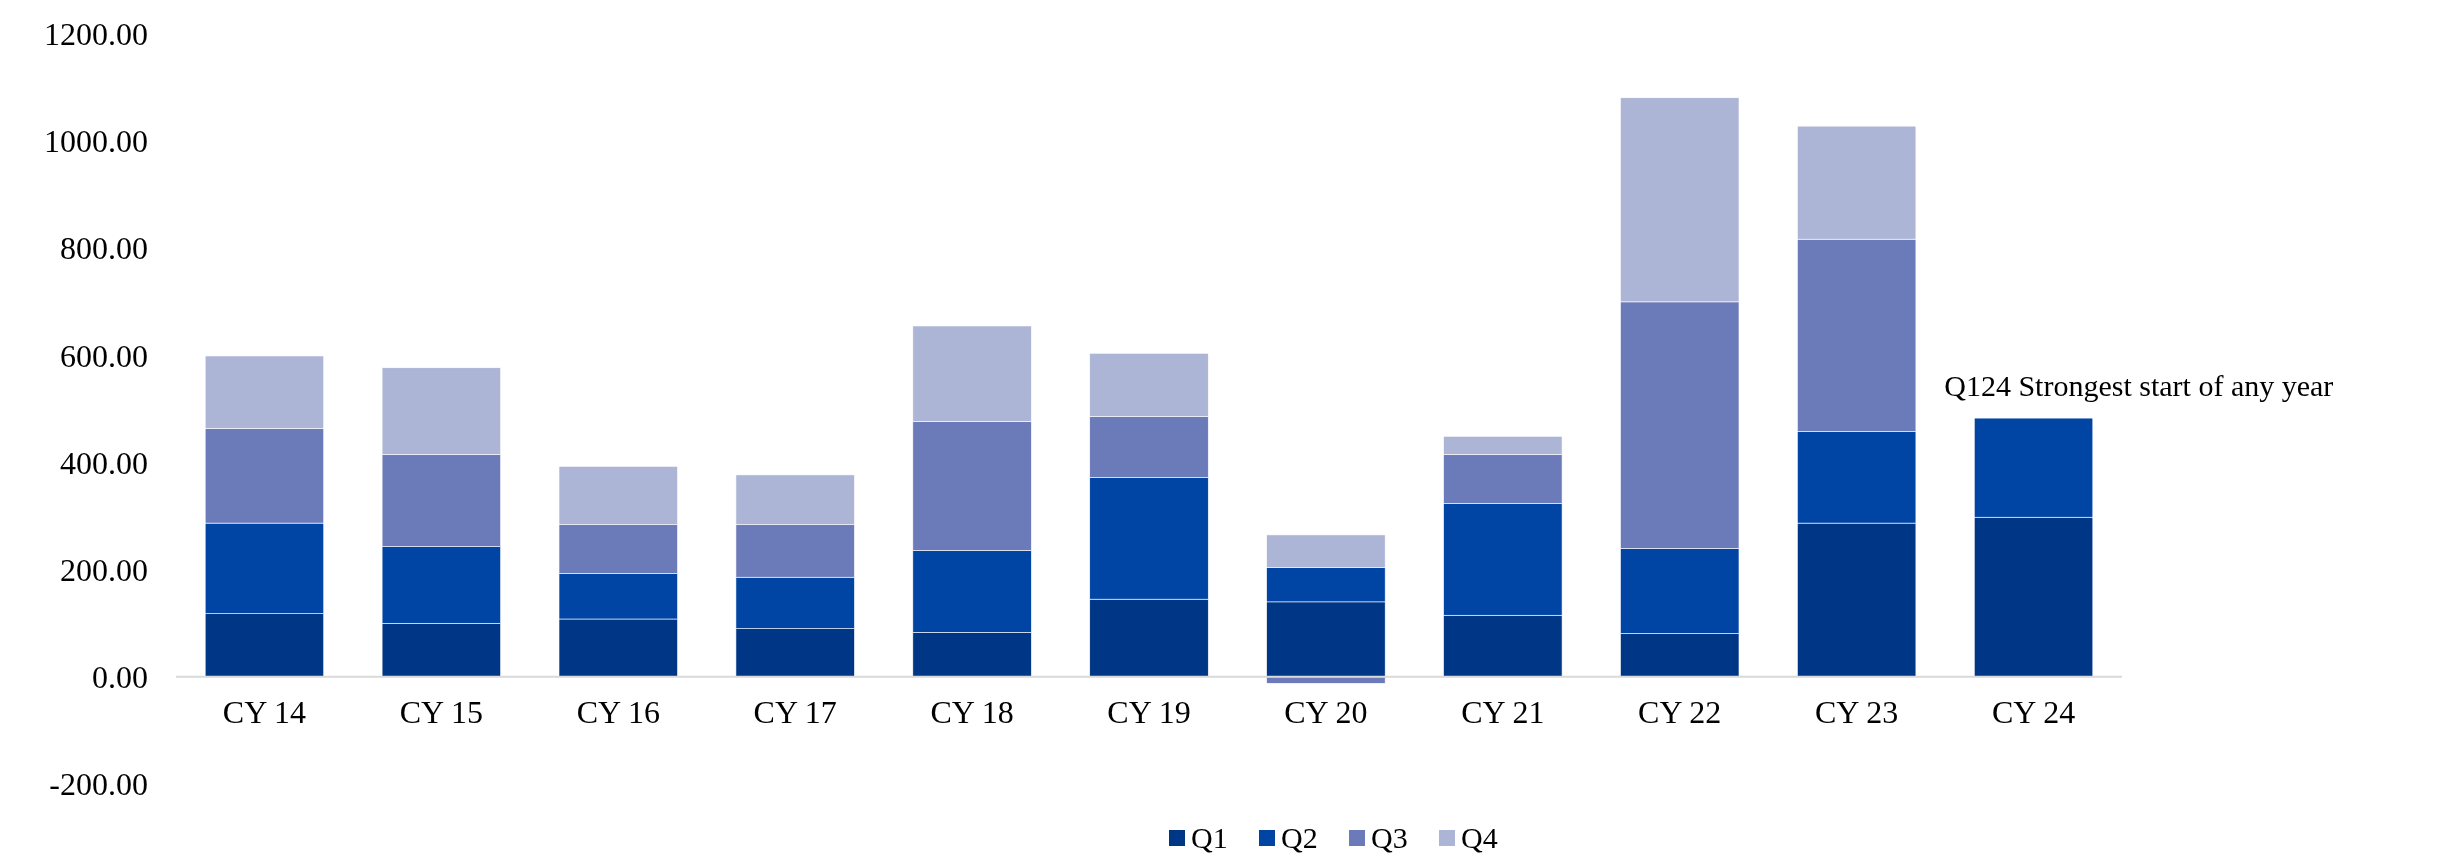  I want to click on x-tick-label: CY 22, so click(1680, 711).